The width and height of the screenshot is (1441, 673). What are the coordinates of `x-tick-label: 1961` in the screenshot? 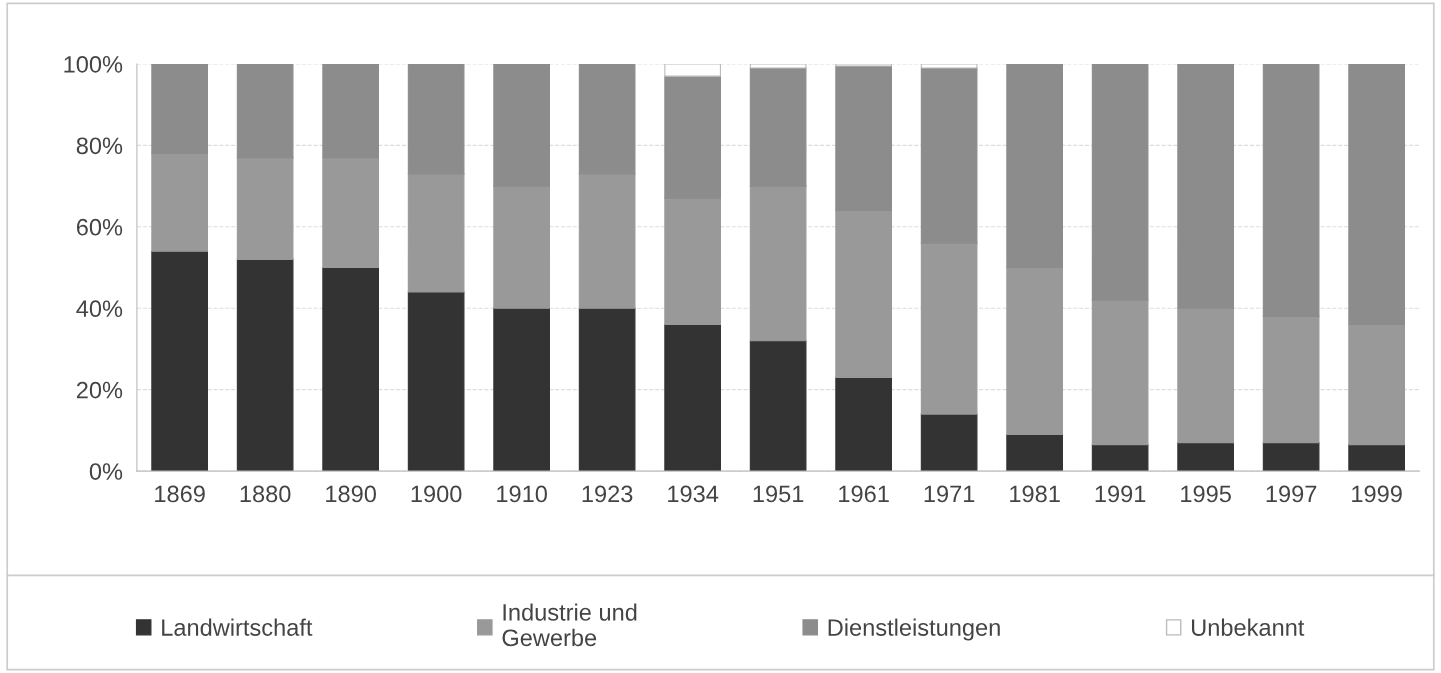 It's located at (864, 494).